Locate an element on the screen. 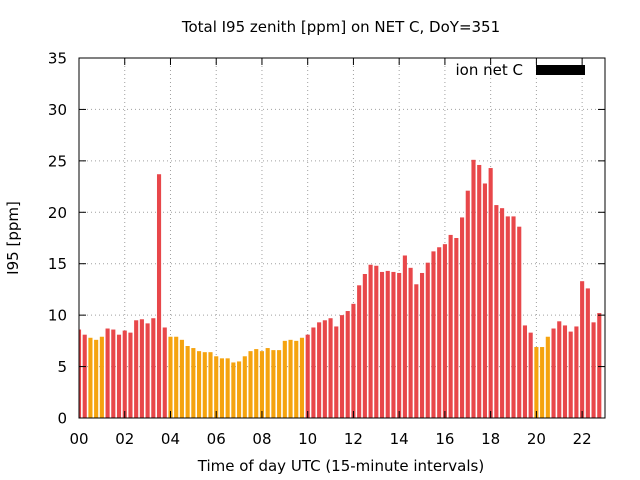 The height and width of the screenshot is (480, 640). y-tick-label: 25 is located at coordinates (57, 161).